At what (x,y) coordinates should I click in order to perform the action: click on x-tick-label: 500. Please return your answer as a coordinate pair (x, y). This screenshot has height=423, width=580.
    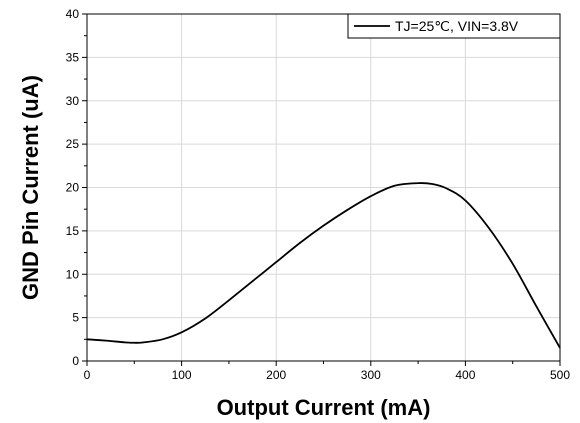
    Looking at the image, I should click on (560, 375).